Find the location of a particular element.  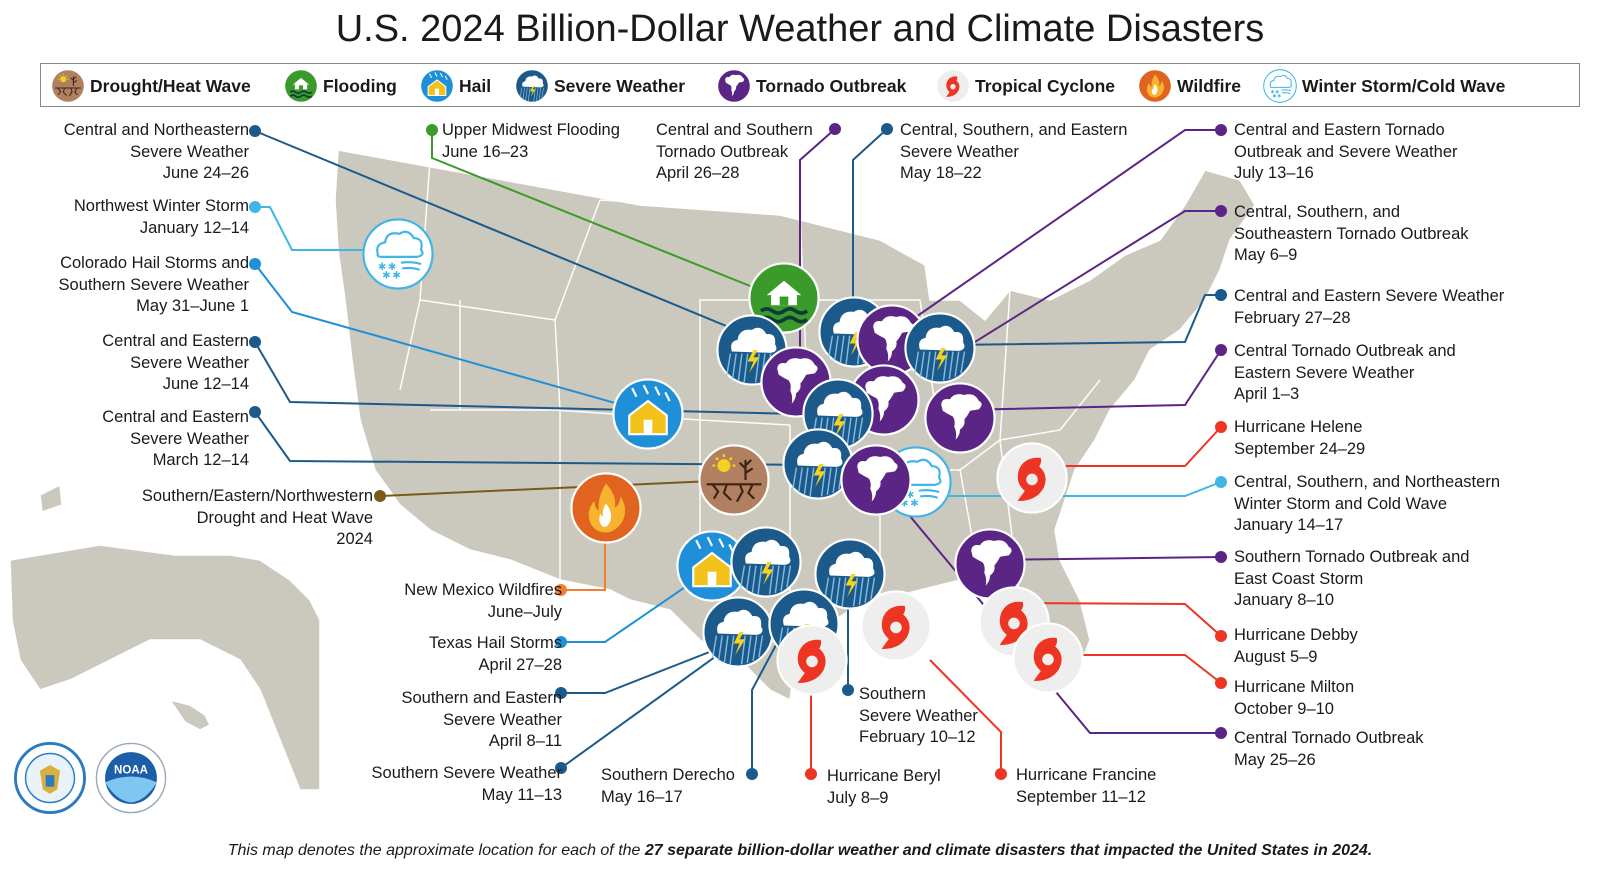

legend-label: Hail is located at coordinates (475, 85).